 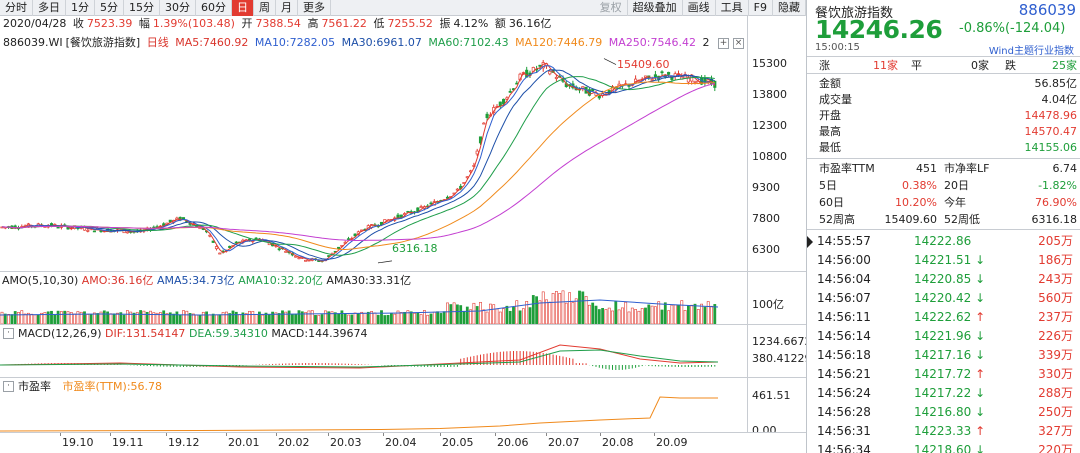 What do you see at coordinates (214, 8) in the screenshot?
I see `period-tab-6: 60分` at bounding box center [214, 8].